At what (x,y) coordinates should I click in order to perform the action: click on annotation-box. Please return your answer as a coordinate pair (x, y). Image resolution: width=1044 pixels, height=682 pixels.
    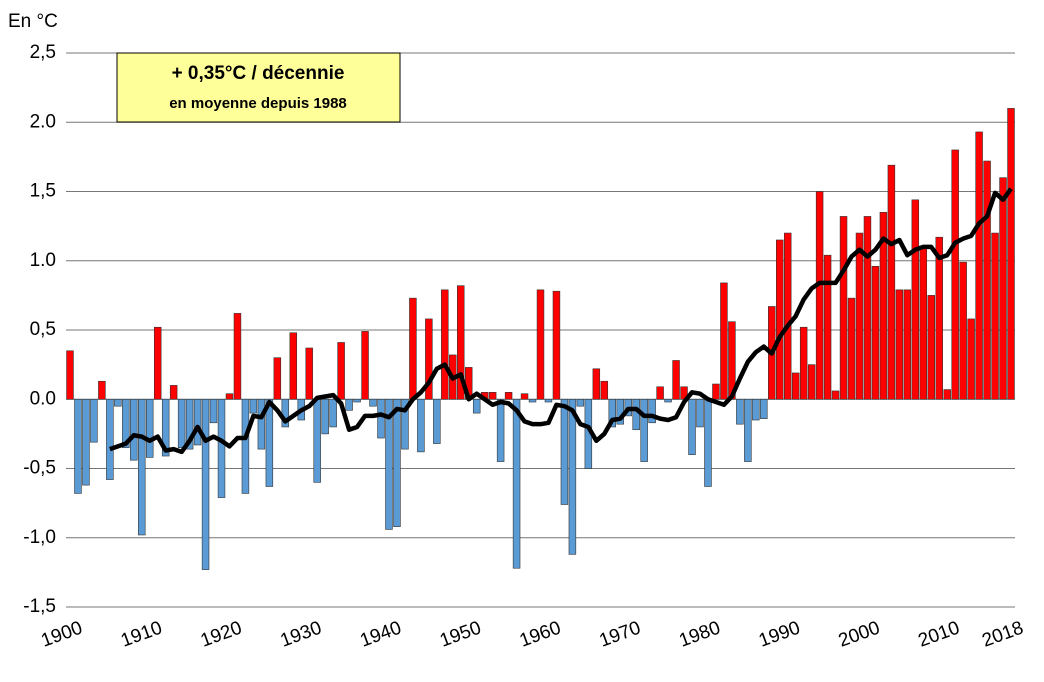
    Looking at the image, I should click on (258, 87).